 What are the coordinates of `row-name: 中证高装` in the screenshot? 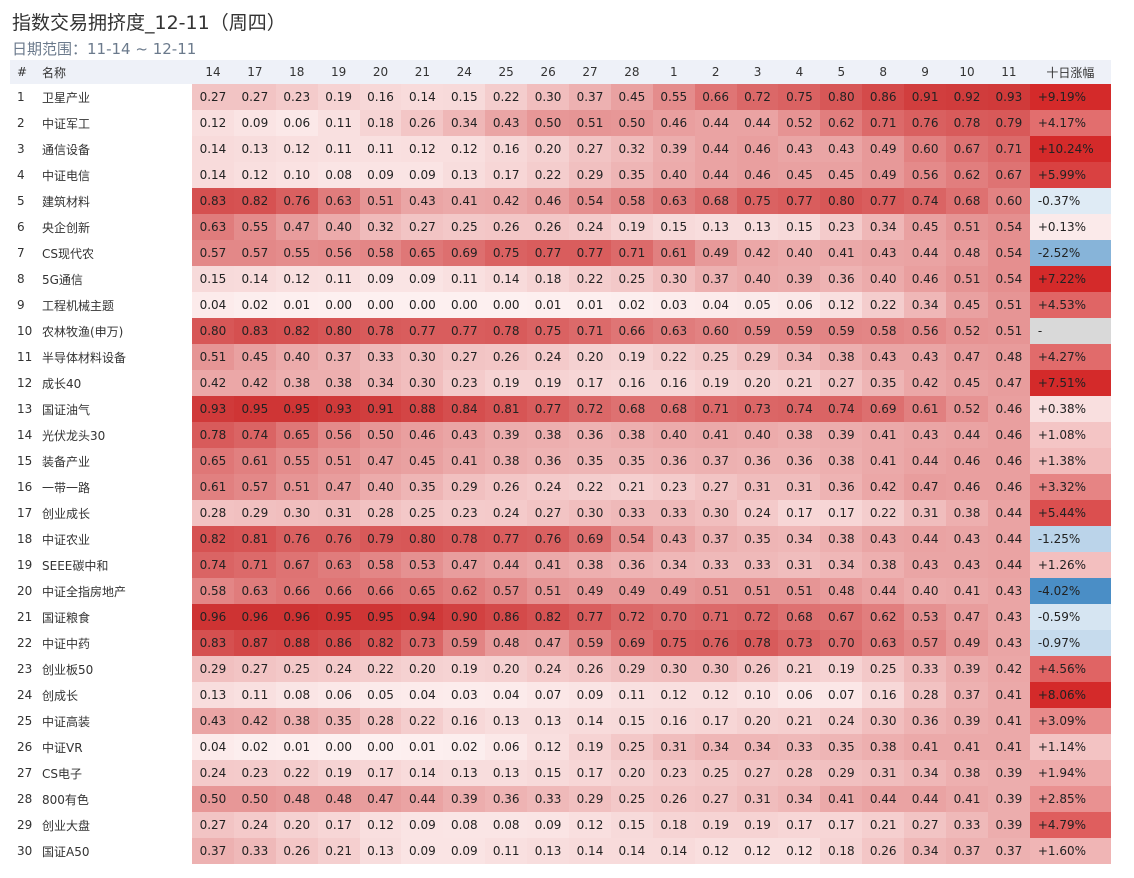 It's located at (116, 721).